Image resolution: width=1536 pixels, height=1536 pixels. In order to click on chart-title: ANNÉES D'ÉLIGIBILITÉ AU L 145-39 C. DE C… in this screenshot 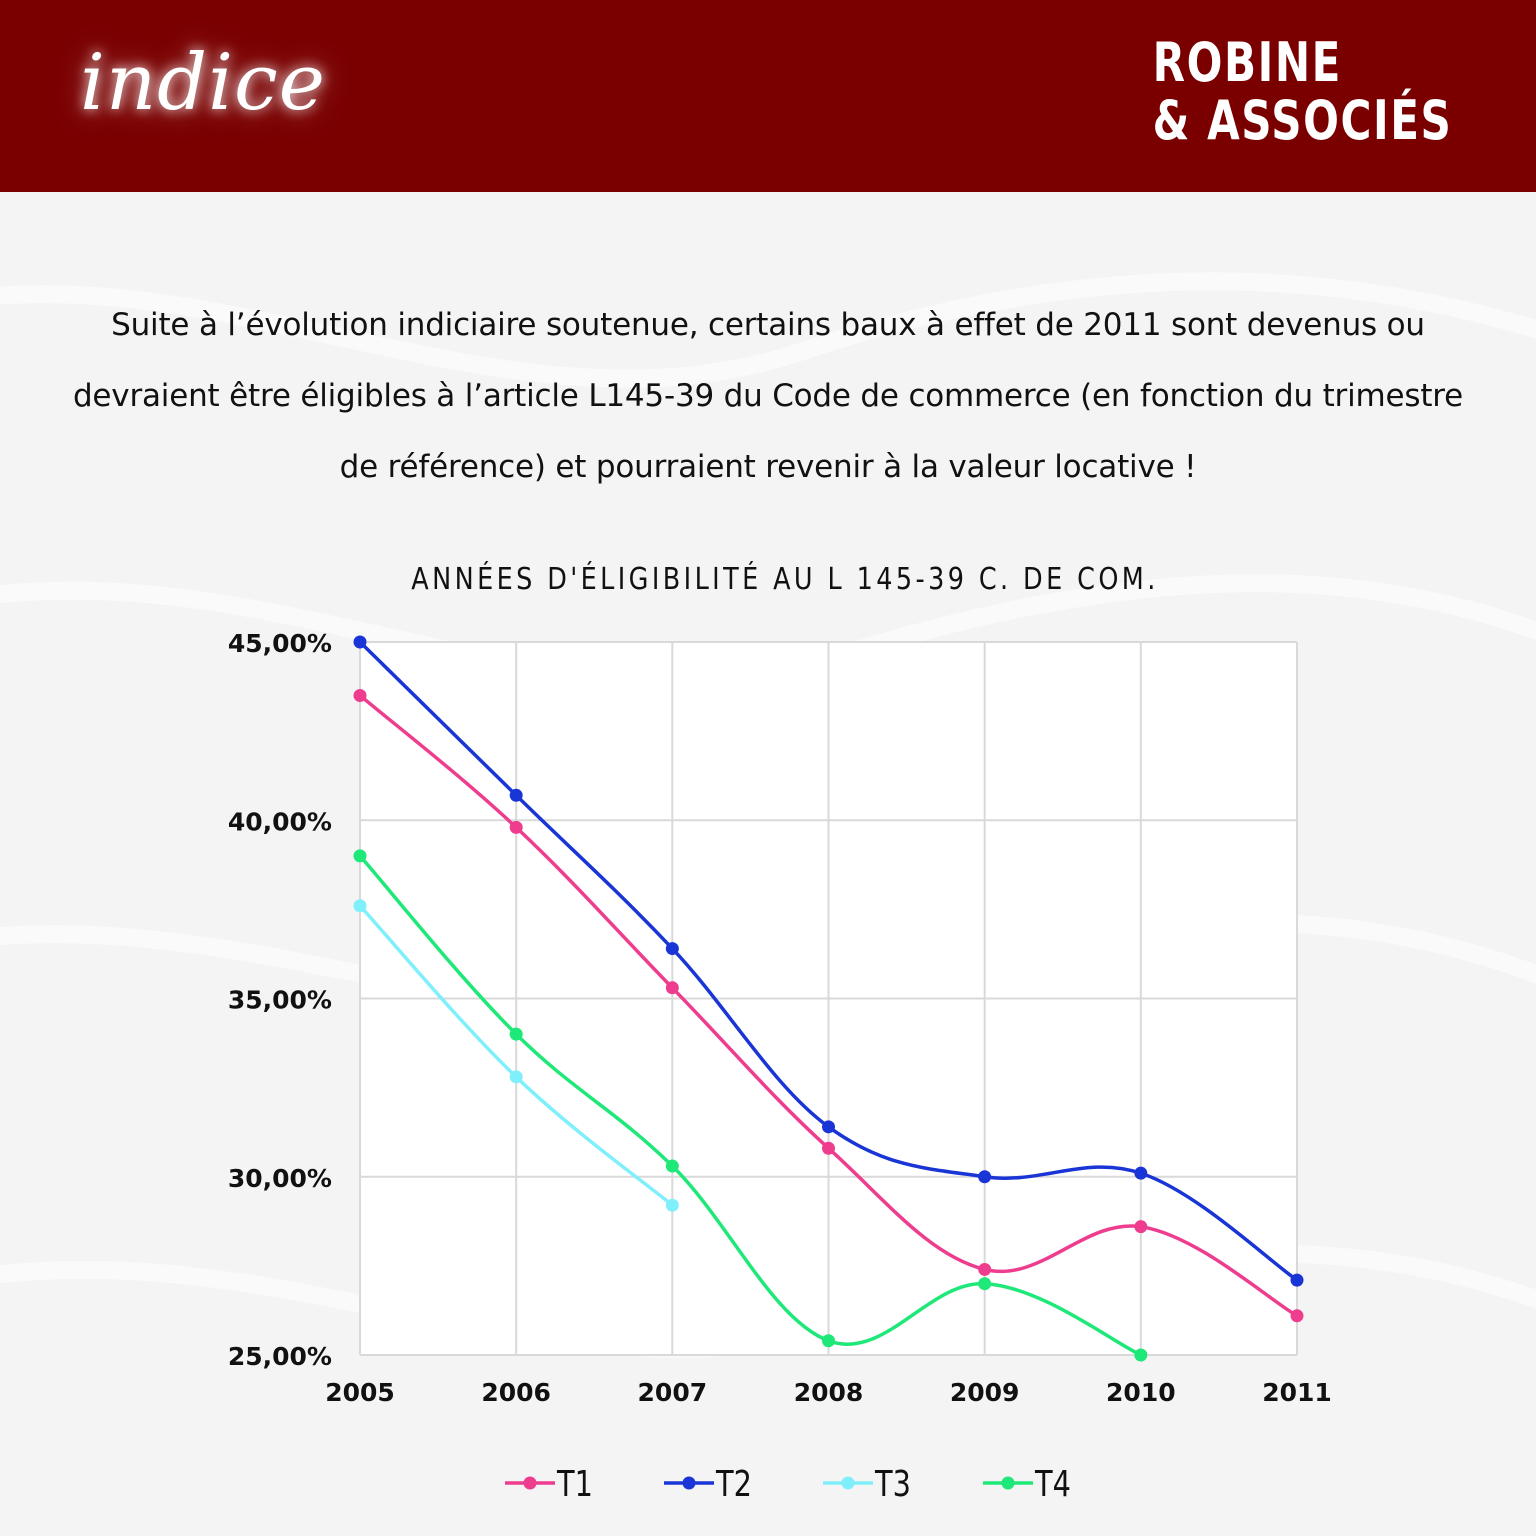, I will do `click(785, 579)`.